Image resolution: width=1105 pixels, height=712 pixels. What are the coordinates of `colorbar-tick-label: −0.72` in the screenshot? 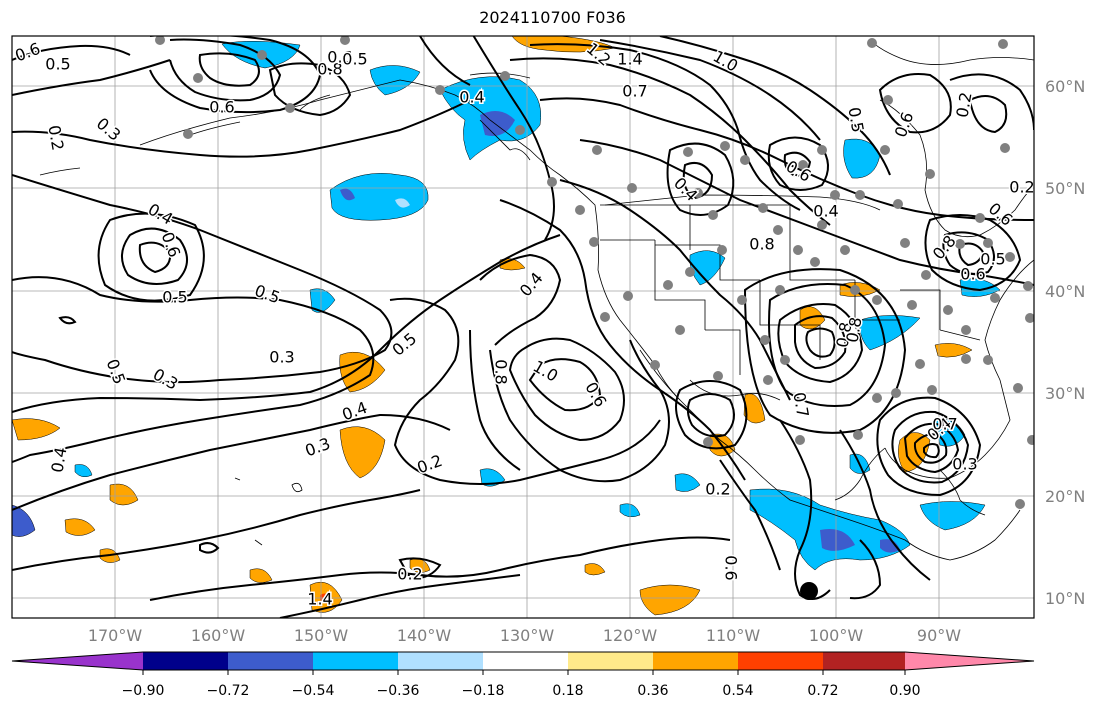 It's located at (228, 691).